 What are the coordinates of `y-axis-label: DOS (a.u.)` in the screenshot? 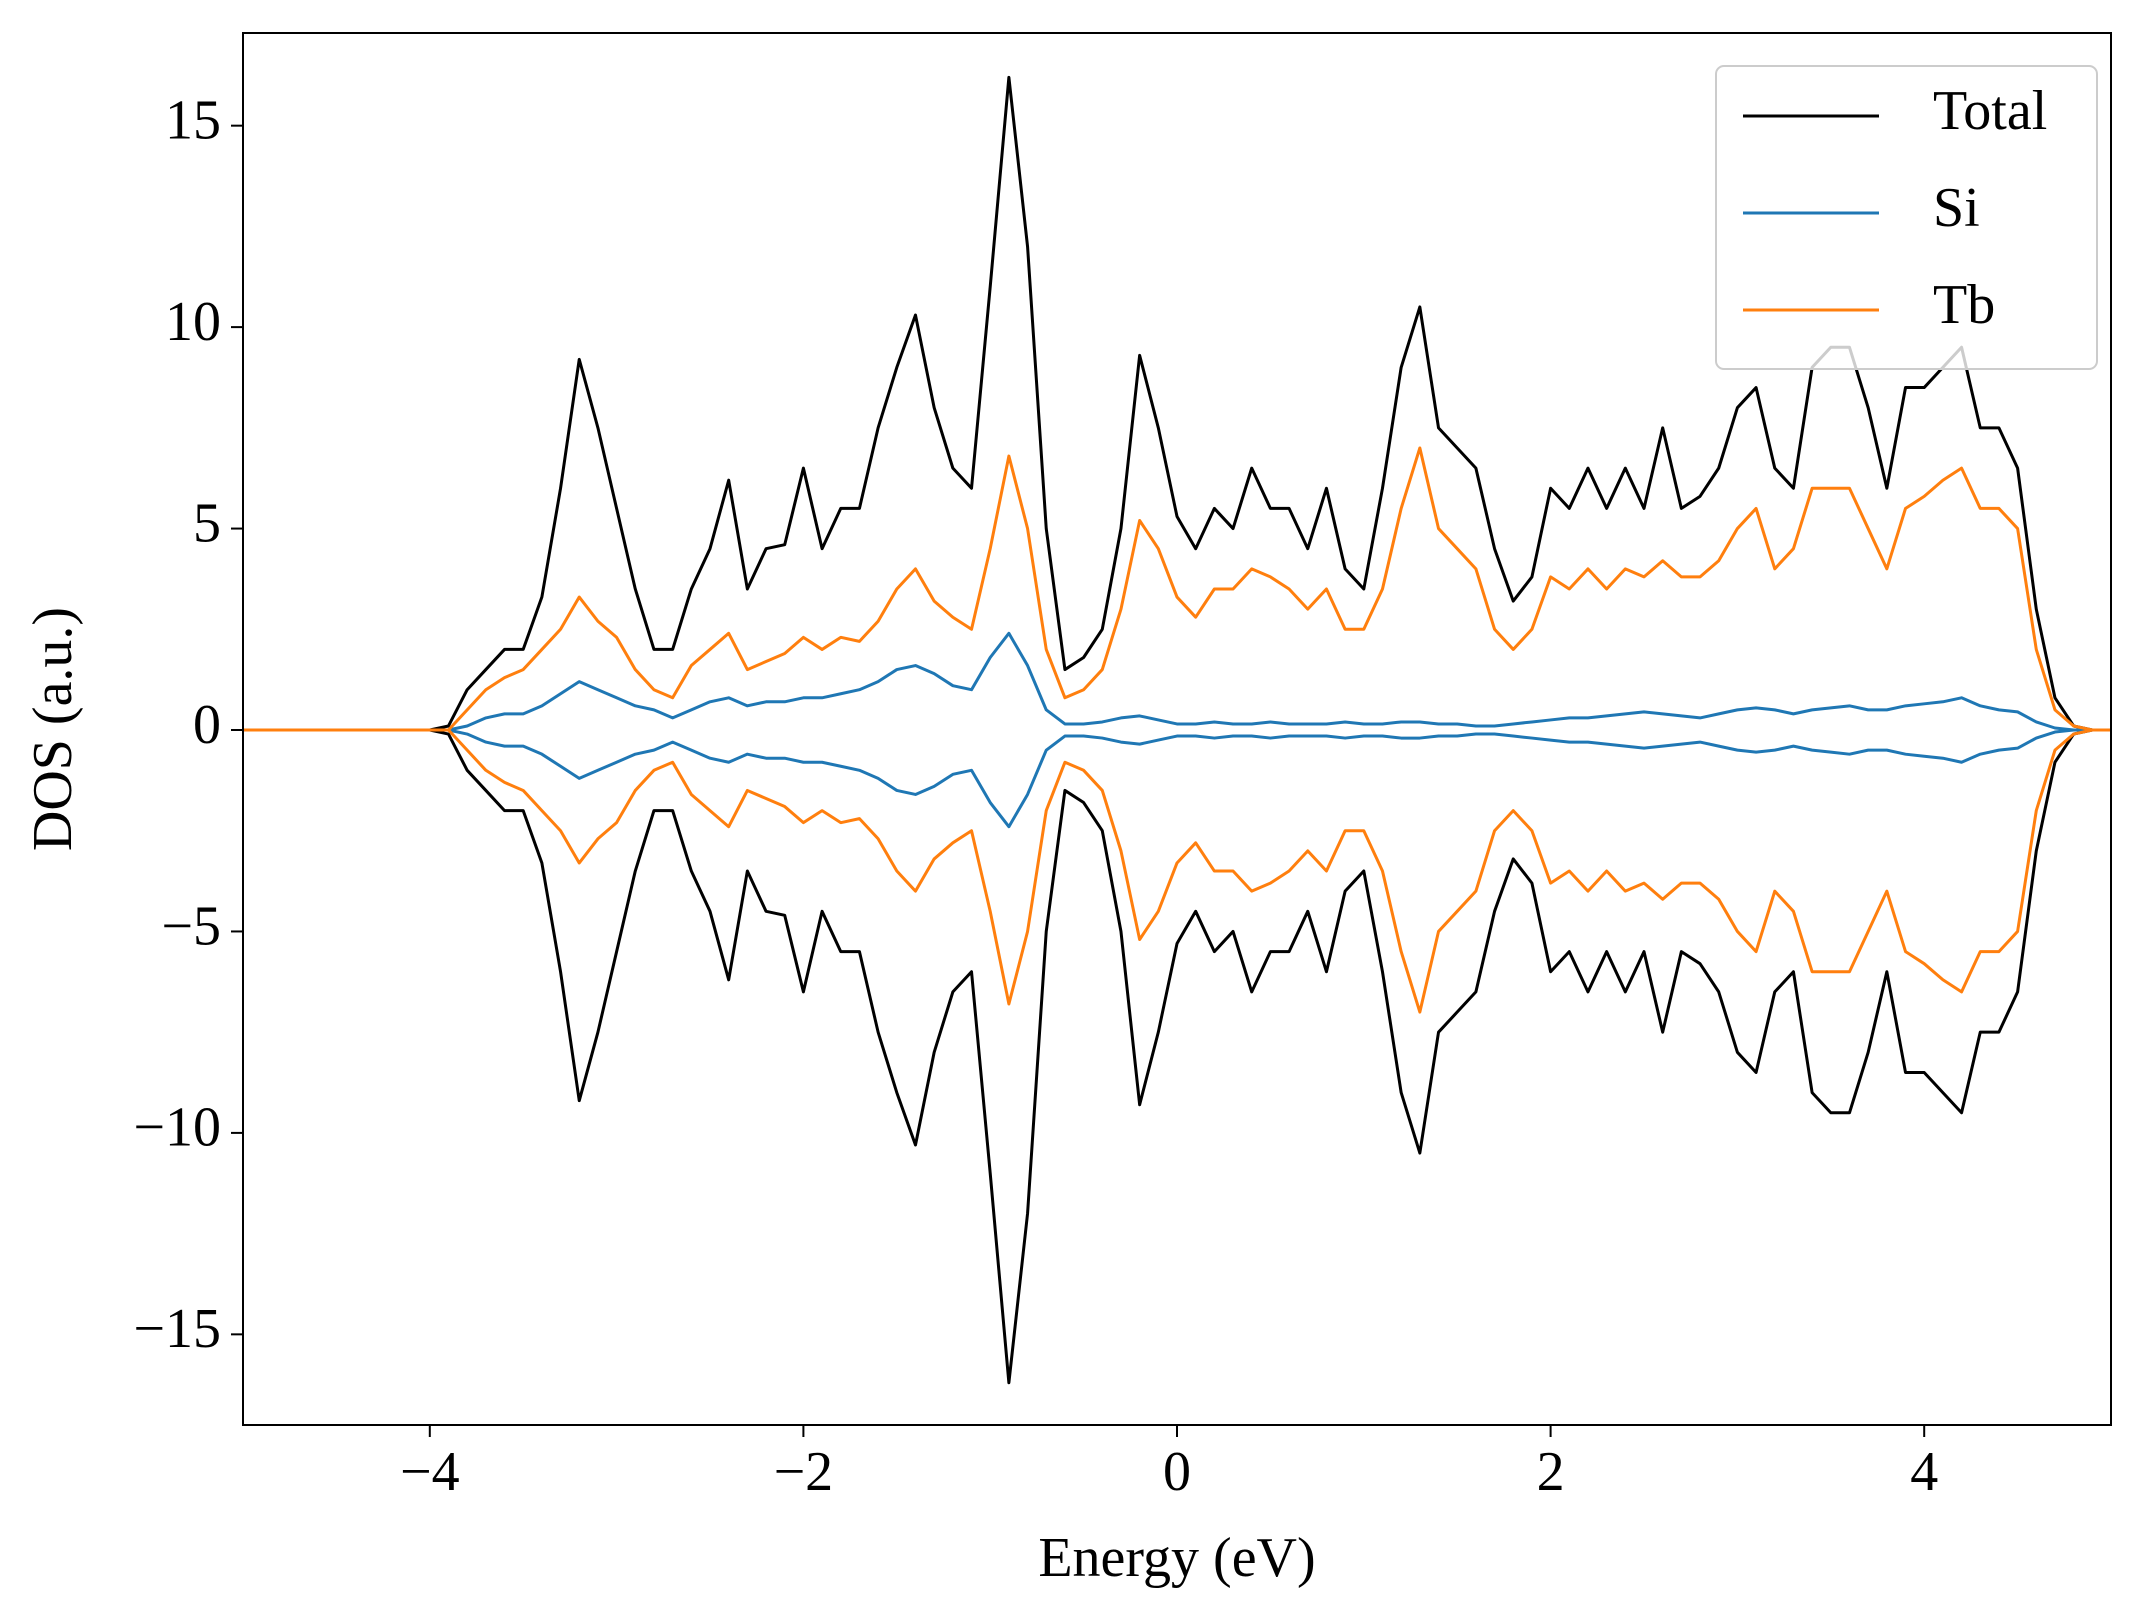 It's located at (53, 729).